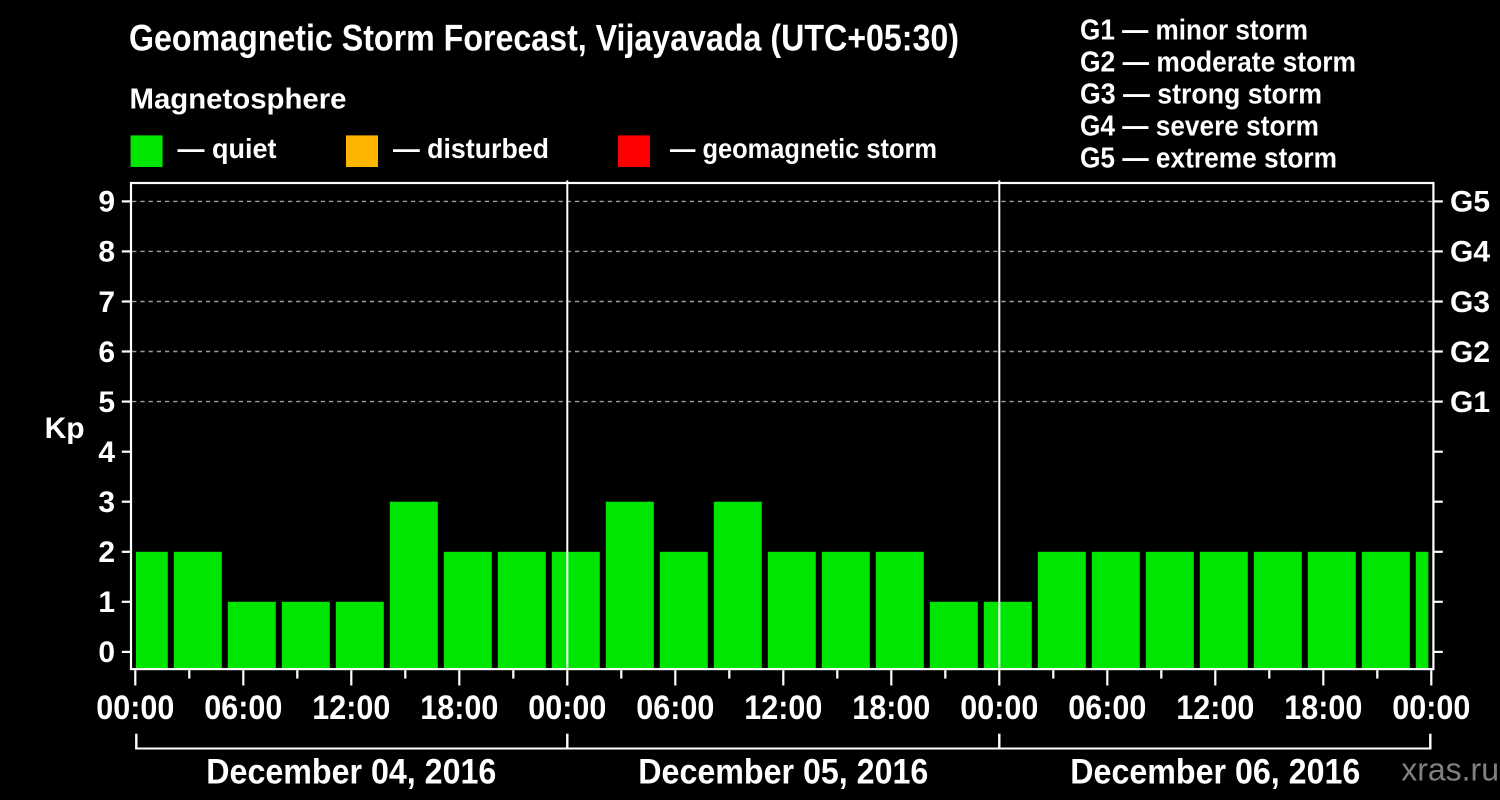 Image resolution: width=1500 pixels, height=800 pixels. What do you see at coordinates (1208, 158) in the screenshot?
I see `svg-text: G5 — extreme storm` at bounding box center [1208, 158].